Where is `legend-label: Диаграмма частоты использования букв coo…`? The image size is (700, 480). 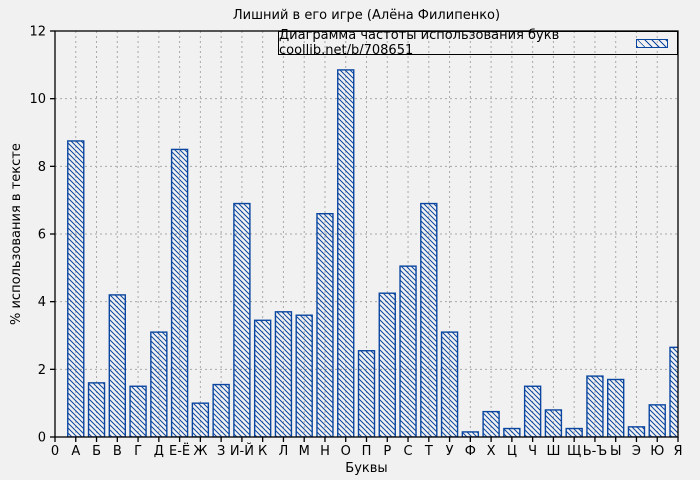 legend-label: Диаграмма частоты использования букв coo… is located at coordinates (419, 43).